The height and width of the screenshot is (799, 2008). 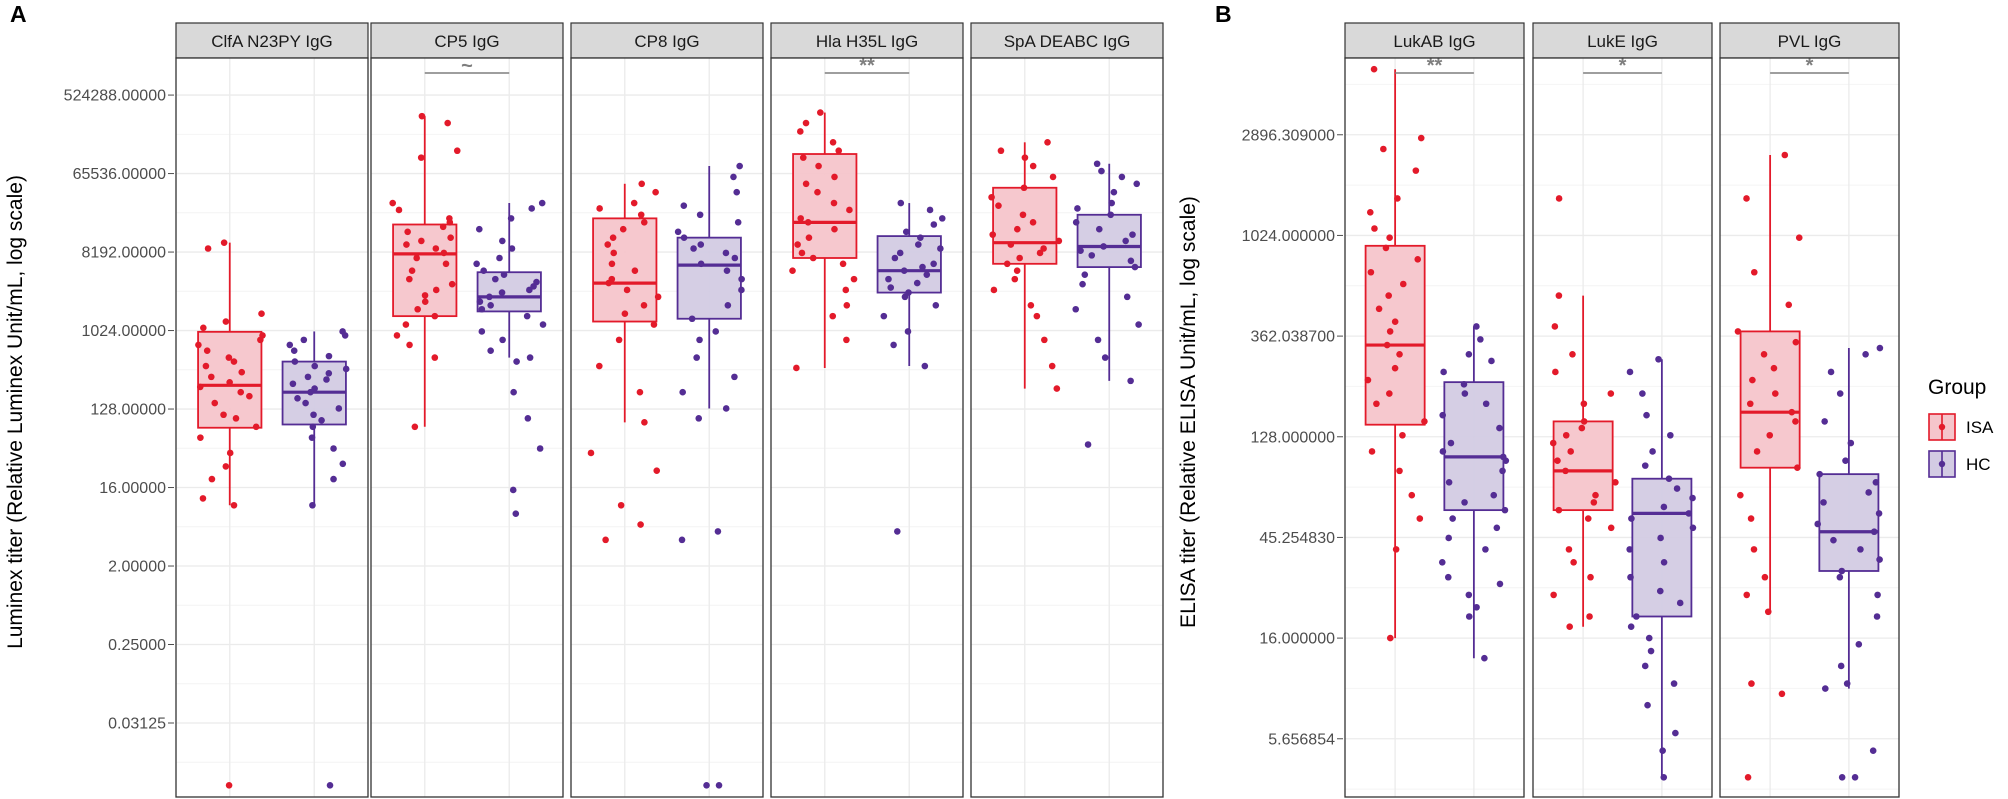 I want to click on y-tick-label: 128.000000, so click(x=1292, y=437).